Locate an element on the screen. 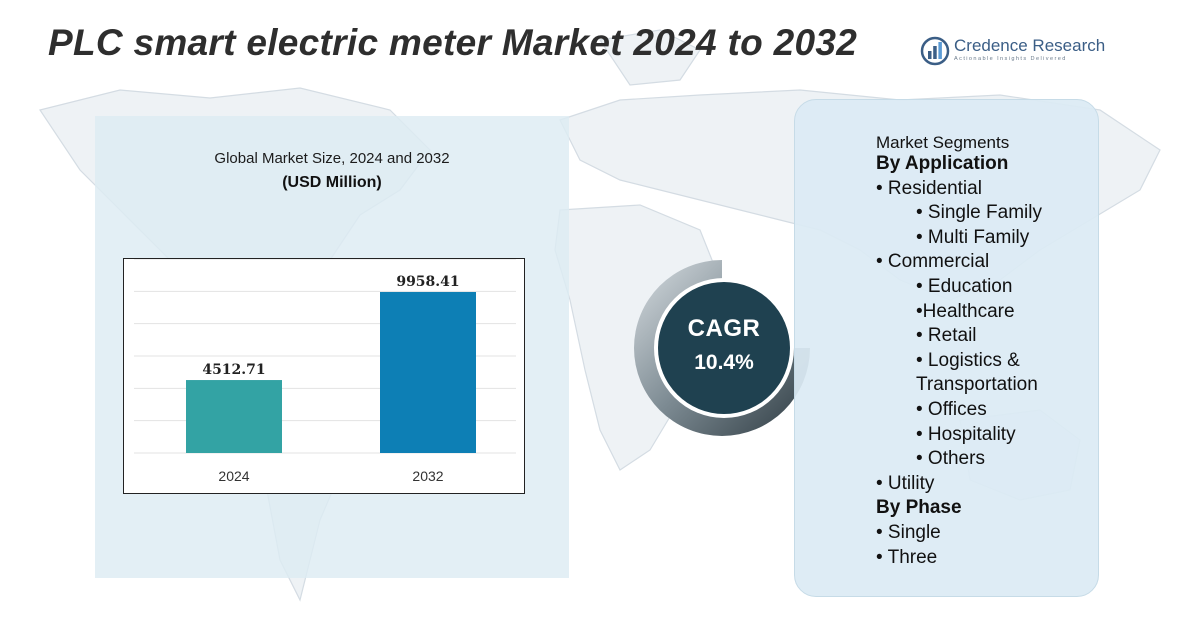  cagr-ring is located at coordinates (722, 348).